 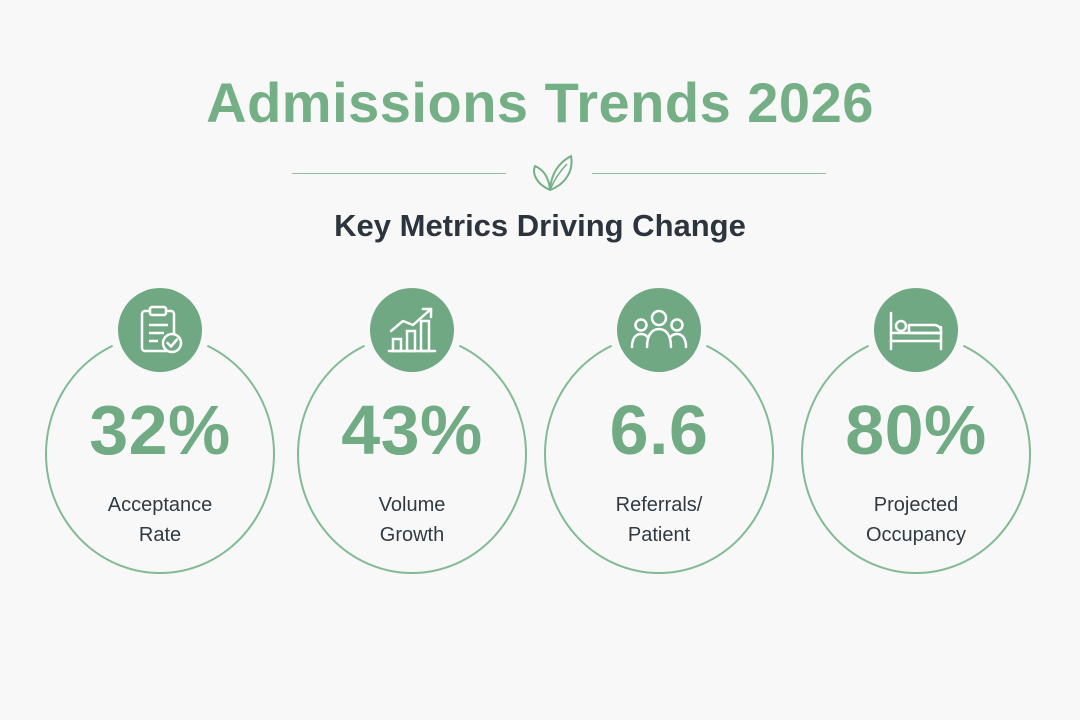 What do you see at coordinates (412, 520) in the screenshot?
I see `metric-label-volume-growth: Volume Growth` at bounding box center [412, 520].